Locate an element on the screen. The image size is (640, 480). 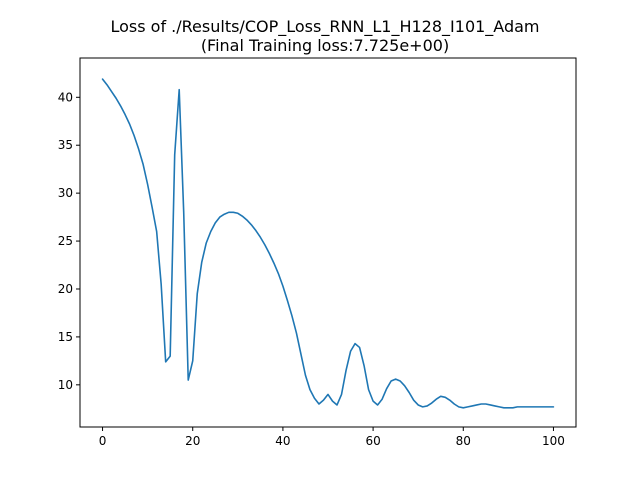
x-axis: 0 20 40 60 80 100 is located at coordinates (332, 437).